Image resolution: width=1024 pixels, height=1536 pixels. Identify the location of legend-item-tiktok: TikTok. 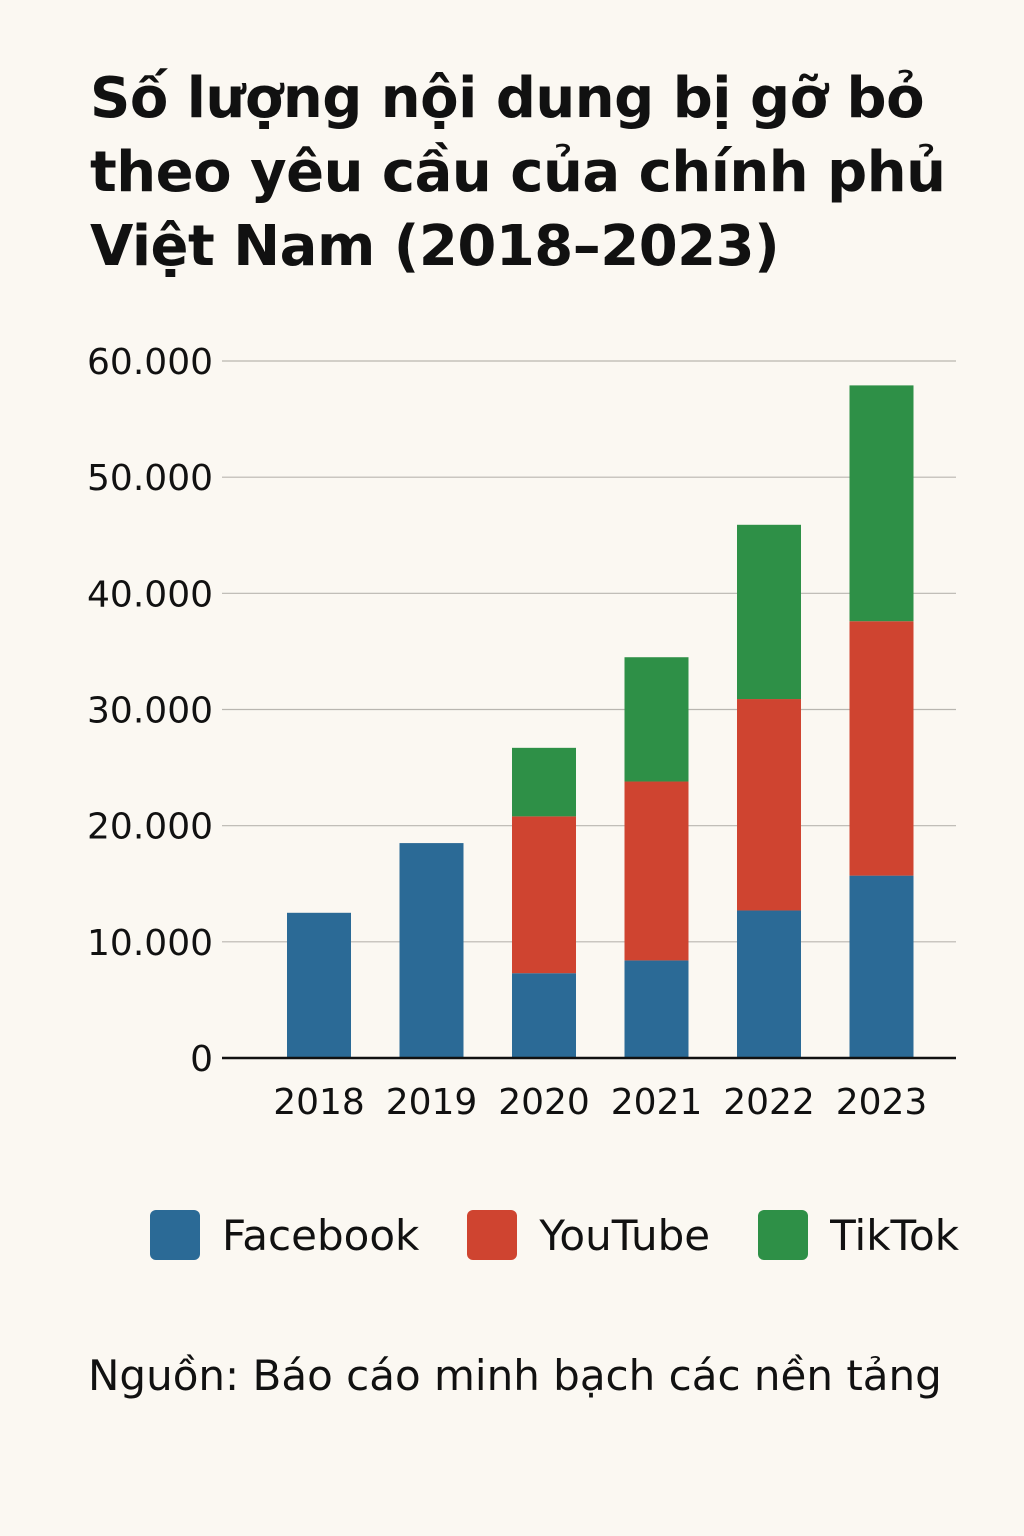
(858, 1235).